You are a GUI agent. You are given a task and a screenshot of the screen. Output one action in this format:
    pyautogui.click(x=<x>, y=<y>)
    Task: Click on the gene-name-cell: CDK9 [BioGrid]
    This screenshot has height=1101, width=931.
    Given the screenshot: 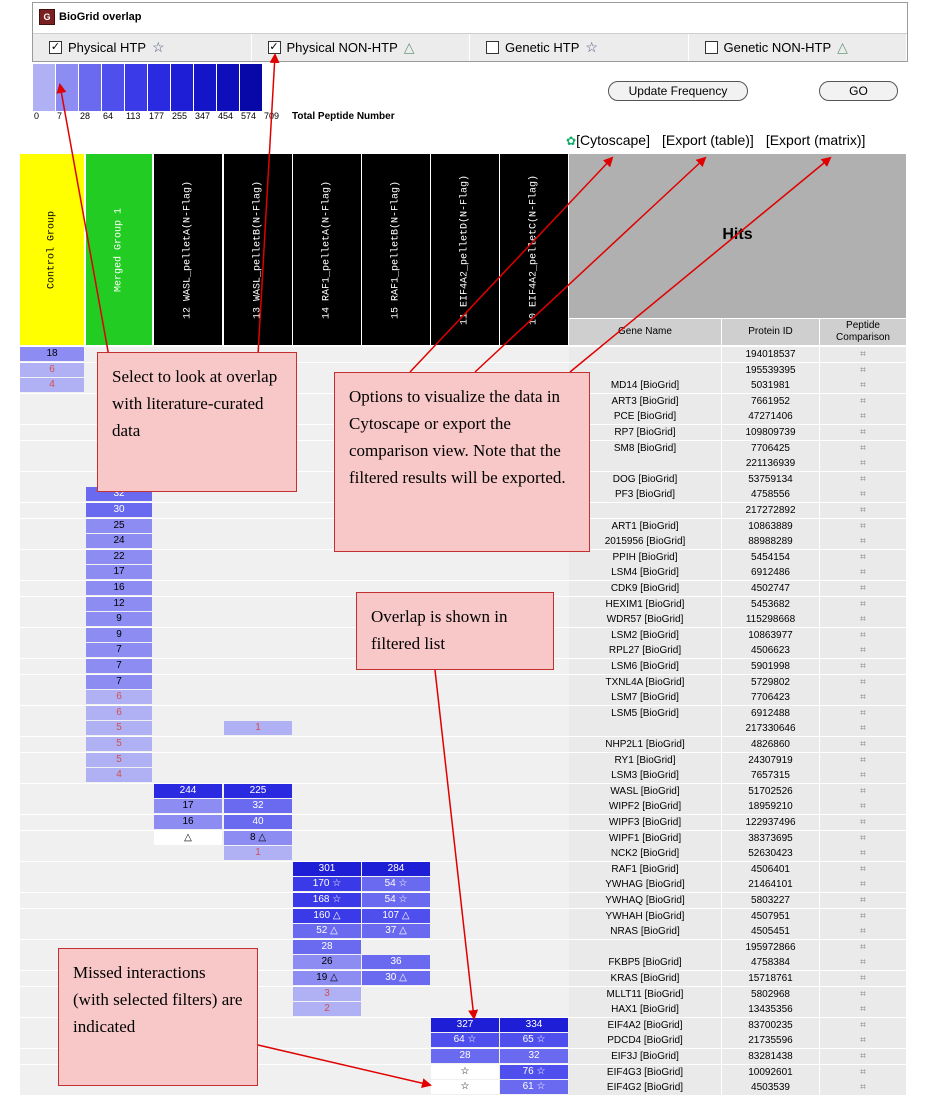 What is the action you would take?
    pyautogui.click(x=645, y=588)
    